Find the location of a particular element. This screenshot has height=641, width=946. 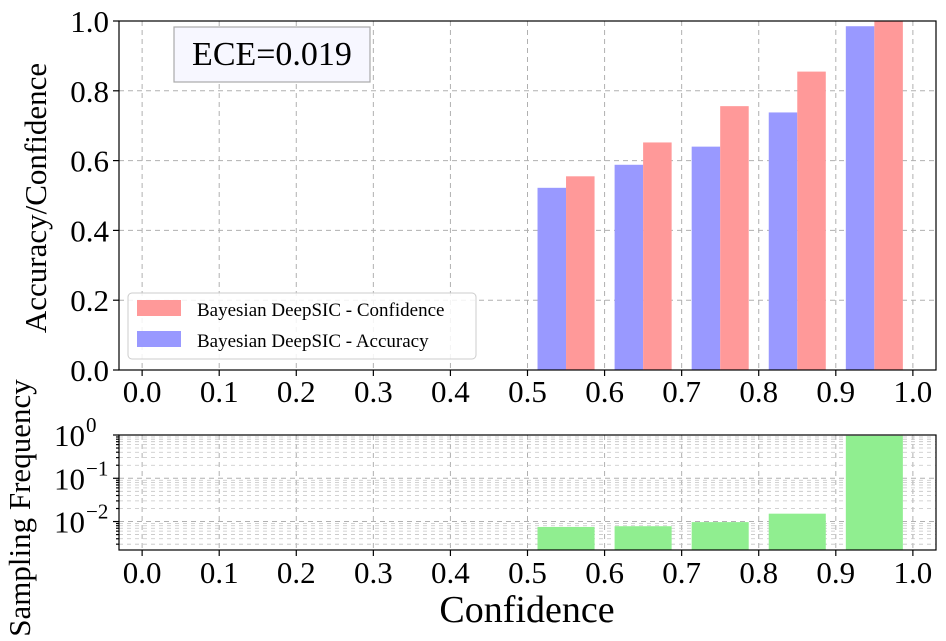

reliability-x-tick-label: 0.4 is located at coordinates (450, 391).